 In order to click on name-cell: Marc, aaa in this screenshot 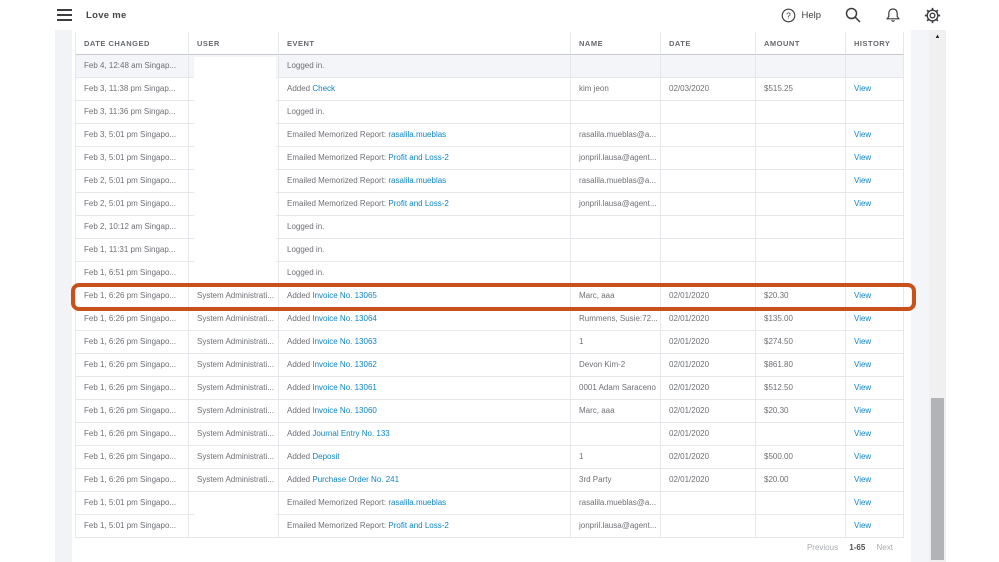, I will do `click(616, 296)`.